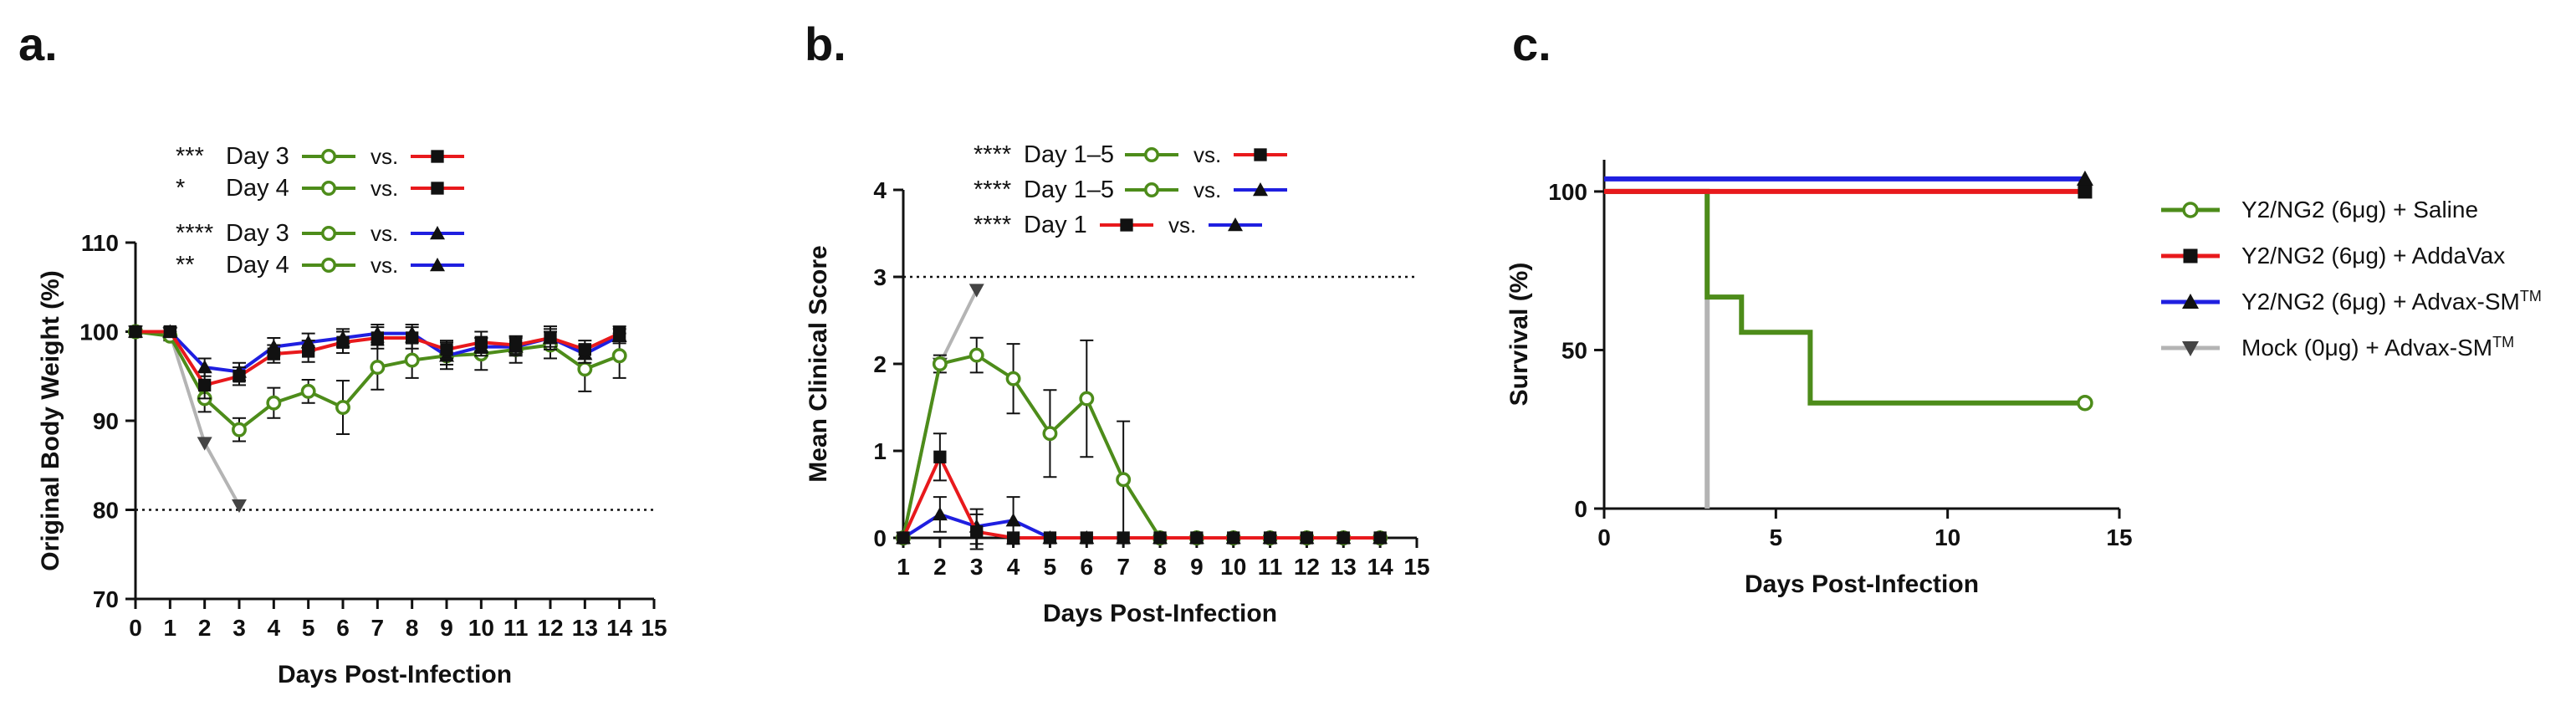 The width and height of the screenshot is (2576, 706). What do you see at coordinates (2503, 342) in the screenshot?
I see `legend-superscript: TM` at bounding box center [2503, 342].